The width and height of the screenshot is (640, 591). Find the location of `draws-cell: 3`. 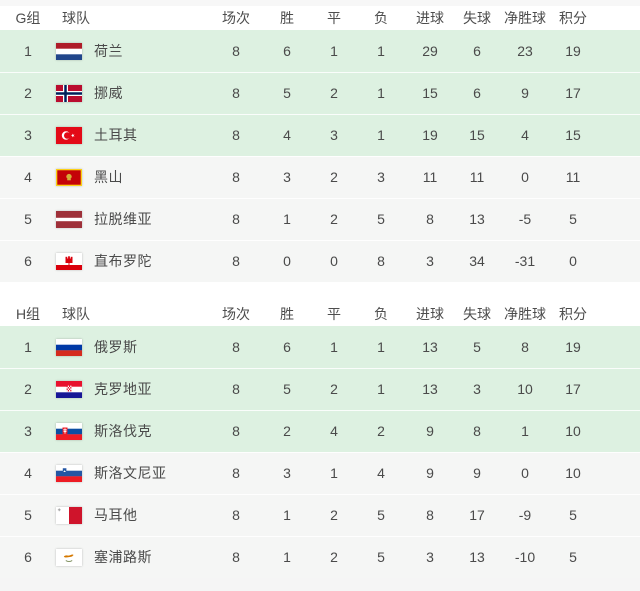

draws-cell: 3 is located at coordinates (334, 135).